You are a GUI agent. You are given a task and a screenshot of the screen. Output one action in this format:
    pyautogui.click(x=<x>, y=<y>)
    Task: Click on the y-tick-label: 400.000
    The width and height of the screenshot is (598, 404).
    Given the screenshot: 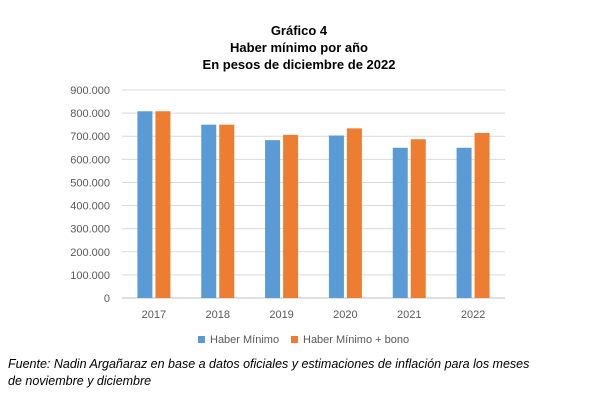 What is the action you would take?
    pyautogui.click(x=90, y=207)
    